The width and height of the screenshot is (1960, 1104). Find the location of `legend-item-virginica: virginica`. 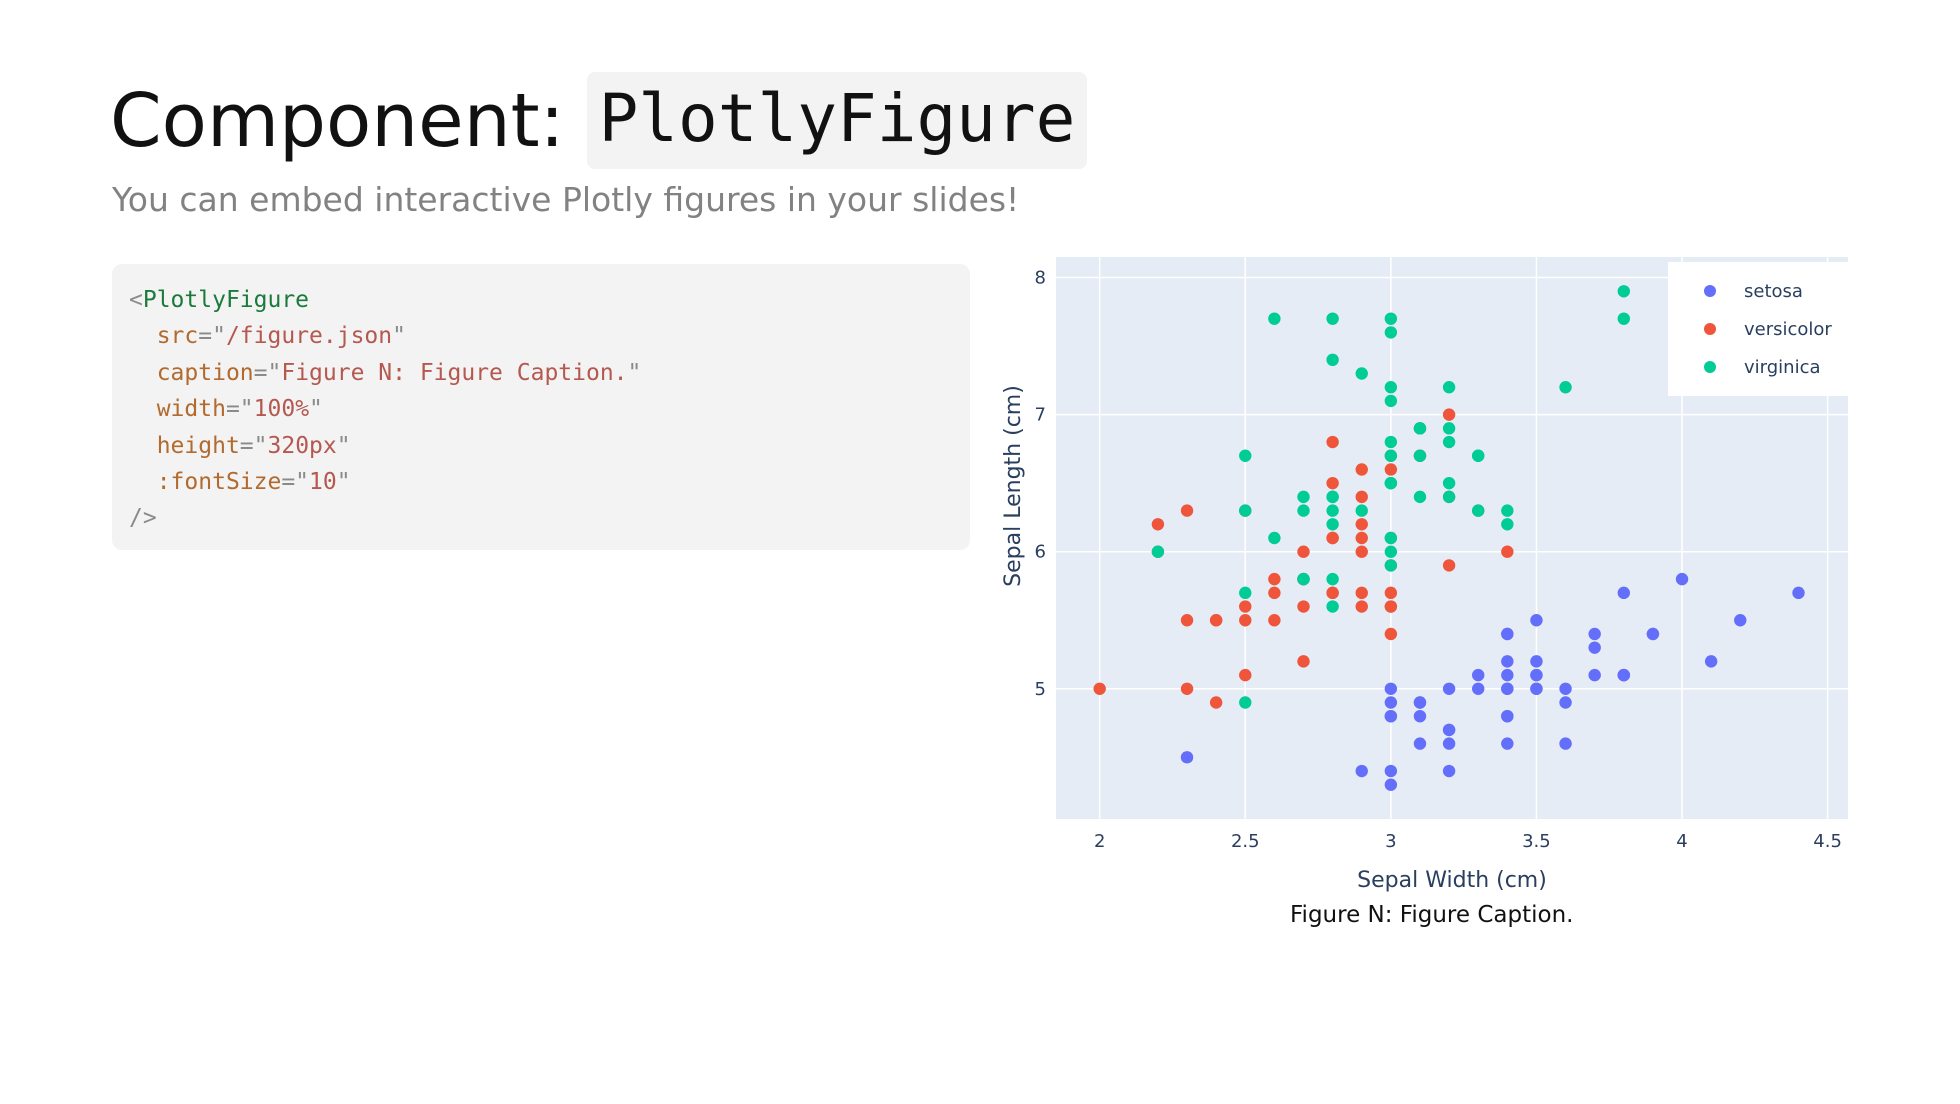

legend-item-virginica: virginica is located at coordinates (1744, 367).